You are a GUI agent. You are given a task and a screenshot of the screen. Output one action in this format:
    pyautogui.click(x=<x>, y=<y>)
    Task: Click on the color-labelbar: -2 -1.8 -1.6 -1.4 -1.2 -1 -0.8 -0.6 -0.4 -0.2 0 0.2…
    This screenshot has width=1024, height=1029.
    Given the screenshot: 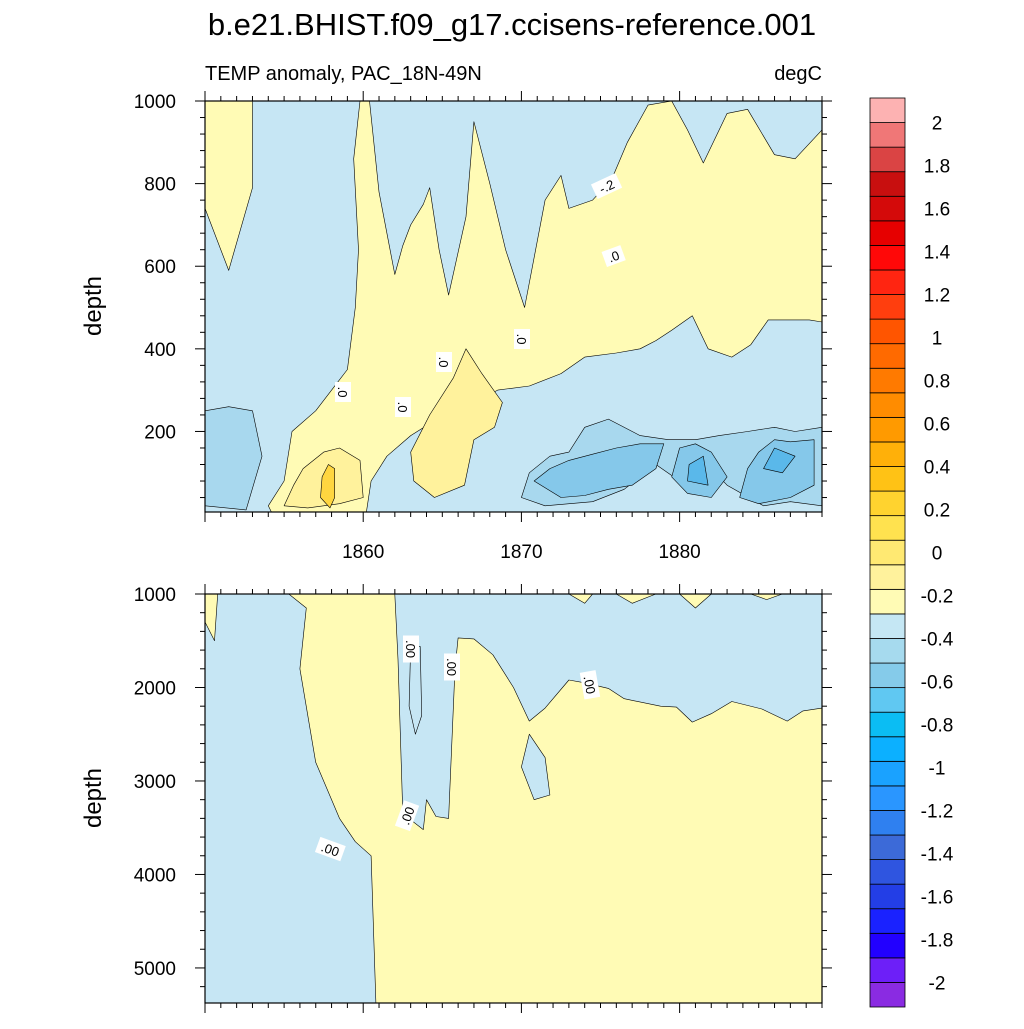 What is the action you would take?
    pyautogui.click(x=911, y=552)
    